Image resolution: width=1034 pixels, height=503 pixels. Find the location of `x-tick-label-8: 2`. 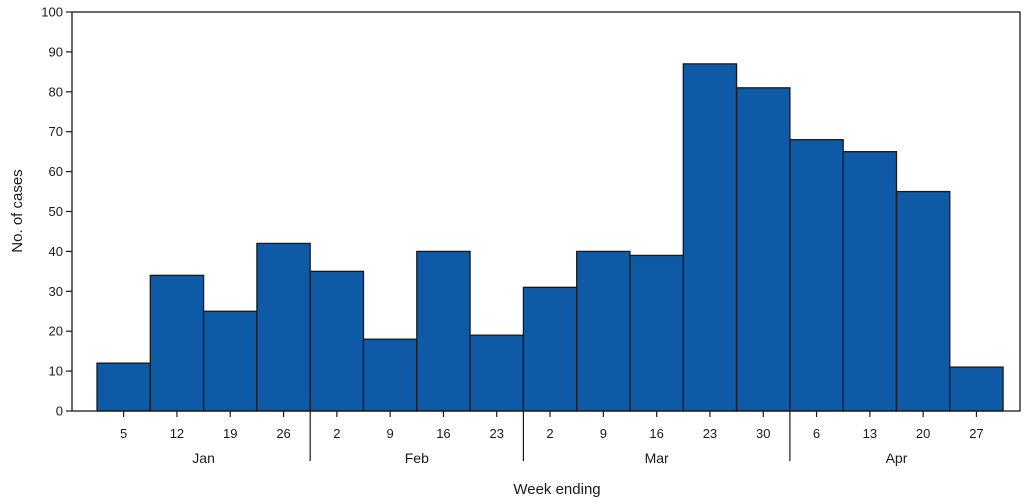

x-tick-label-8: 2 is located at coordinates (549, 433).